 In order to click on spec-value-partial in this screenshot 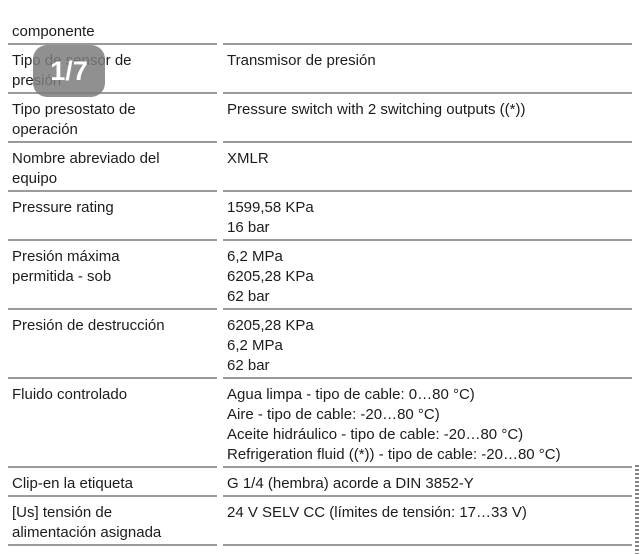, I will do `click(427, 22)`.